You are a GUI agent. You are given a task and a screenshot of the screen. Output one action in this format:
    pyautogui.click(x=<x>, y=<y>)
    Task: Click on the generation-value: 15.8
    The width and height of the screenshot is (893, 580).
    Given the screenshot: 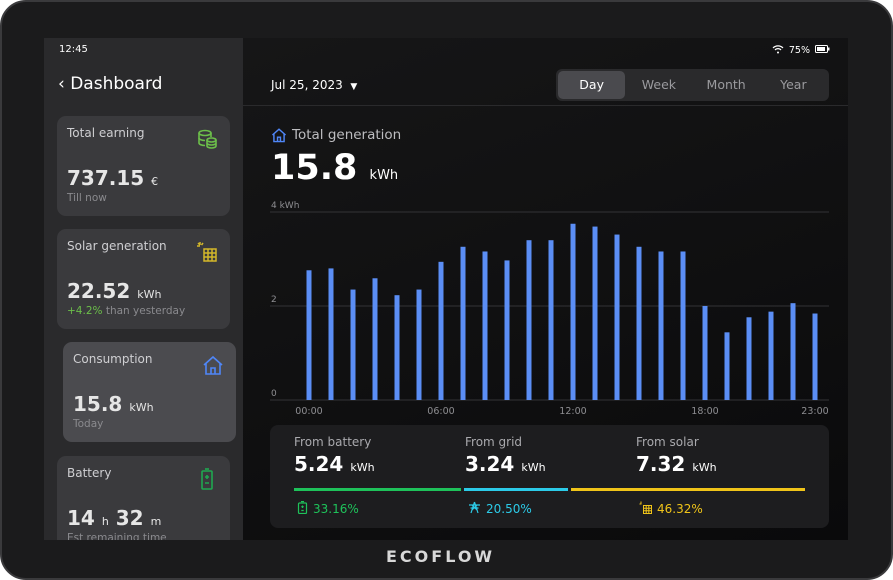 What is the action you would take?
    pyautogui.click(x=314, y=168)
    